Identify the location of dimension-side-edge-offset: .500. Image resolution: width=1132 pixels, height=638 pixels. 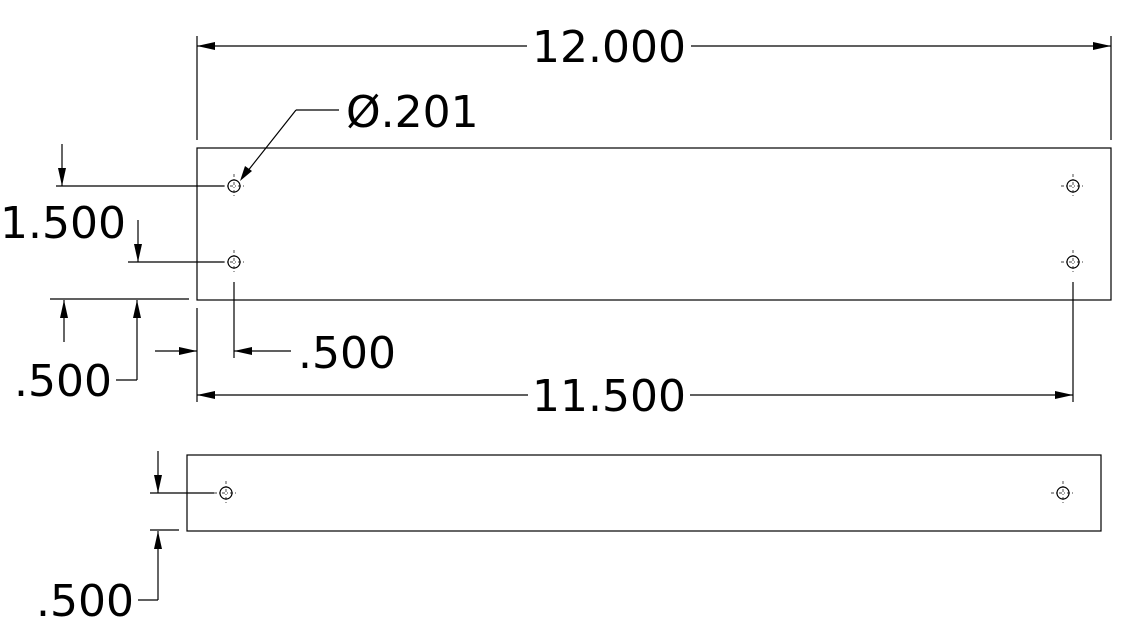
(125, 539).